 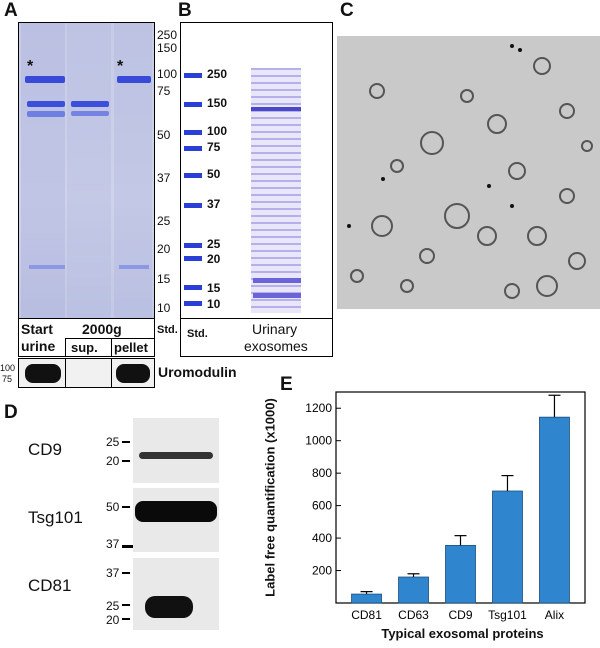 I want to click on tsg101-marker: 37, so click(x=113, y=544).